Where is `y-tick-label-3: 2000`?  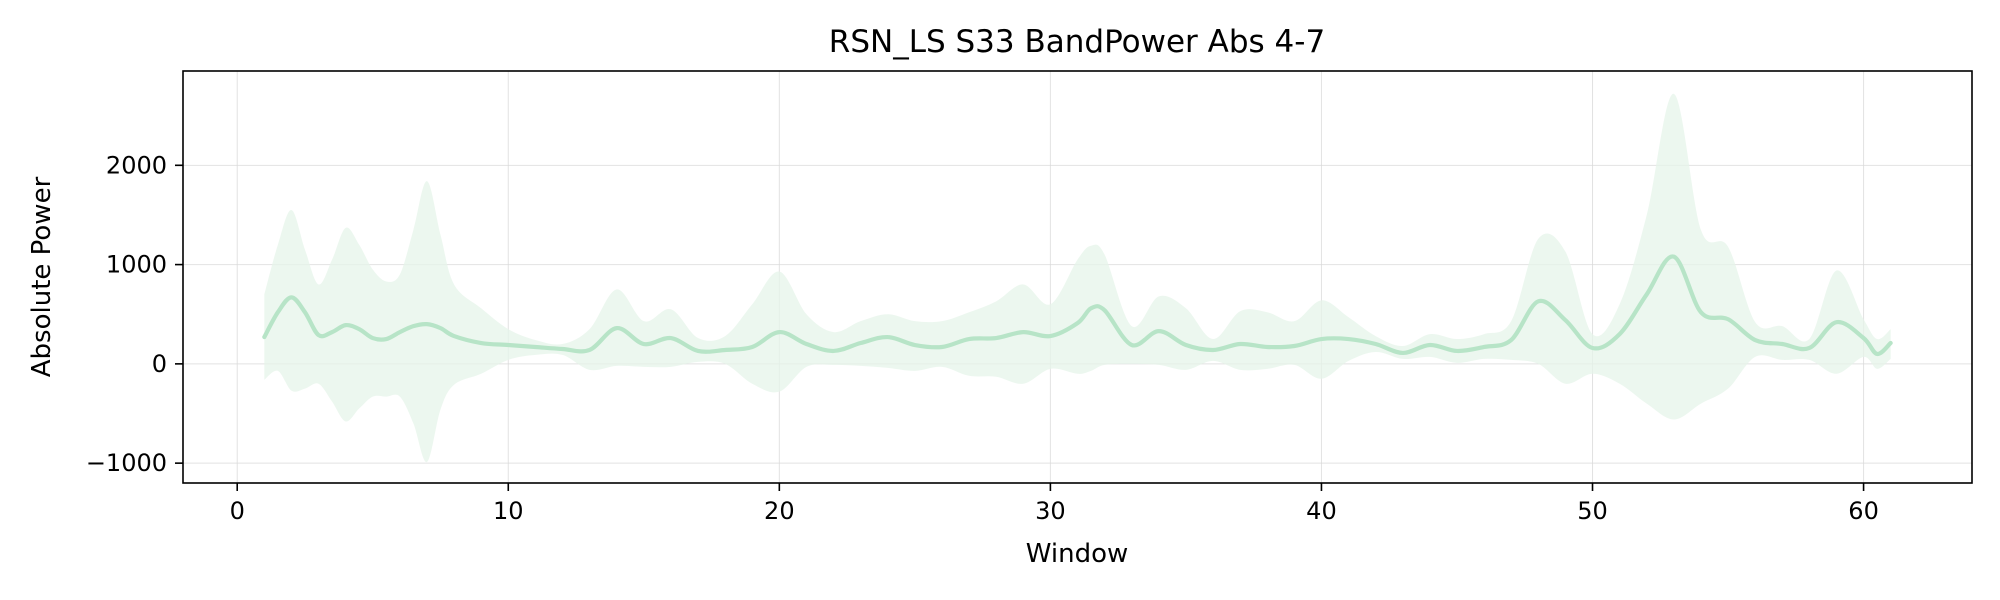
y-tick-label-3: 2000 is located at coordinates (136, 165).